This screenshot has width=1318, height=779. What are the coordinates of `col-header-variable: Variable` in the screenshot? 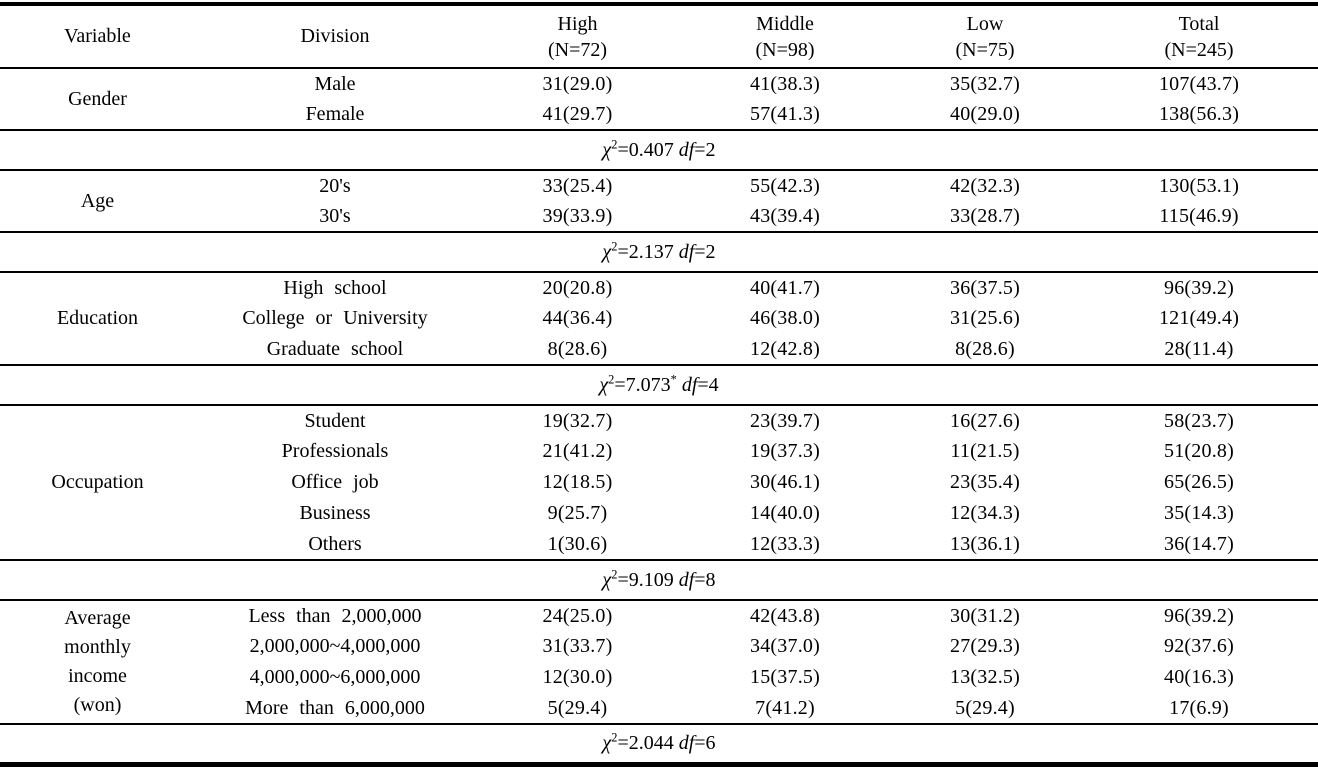 It's located at (97, 36).